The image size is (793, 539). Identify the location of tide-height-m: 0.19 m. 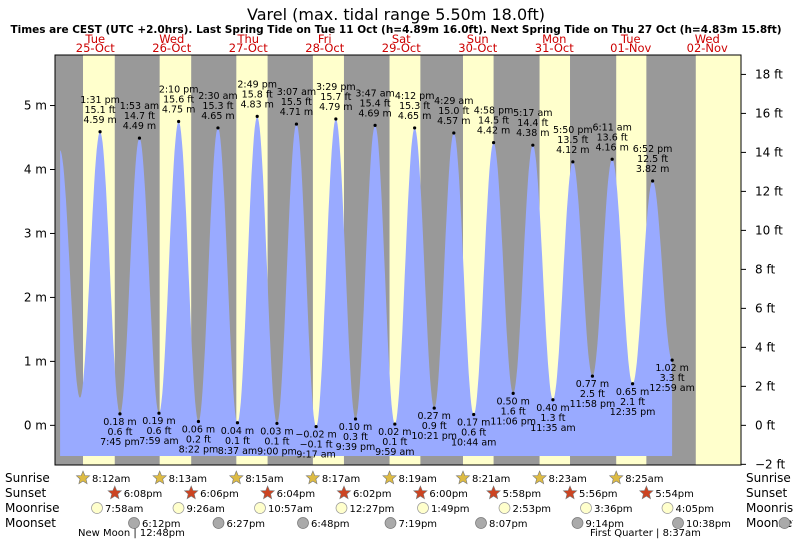
(158, 421).